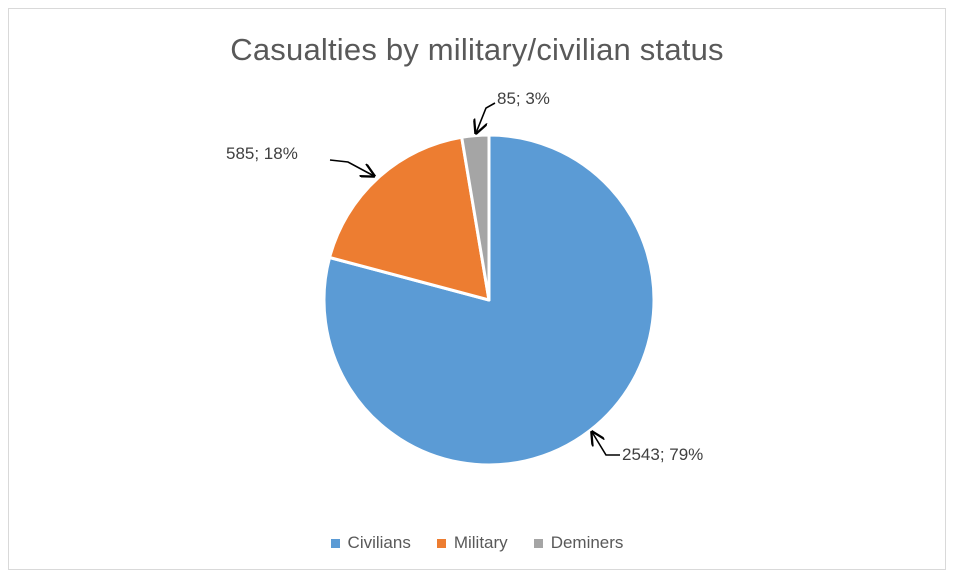  Describe the element at coordinates (480, 542) in the screenshot. I see `legend-label-military: Military` at that location.